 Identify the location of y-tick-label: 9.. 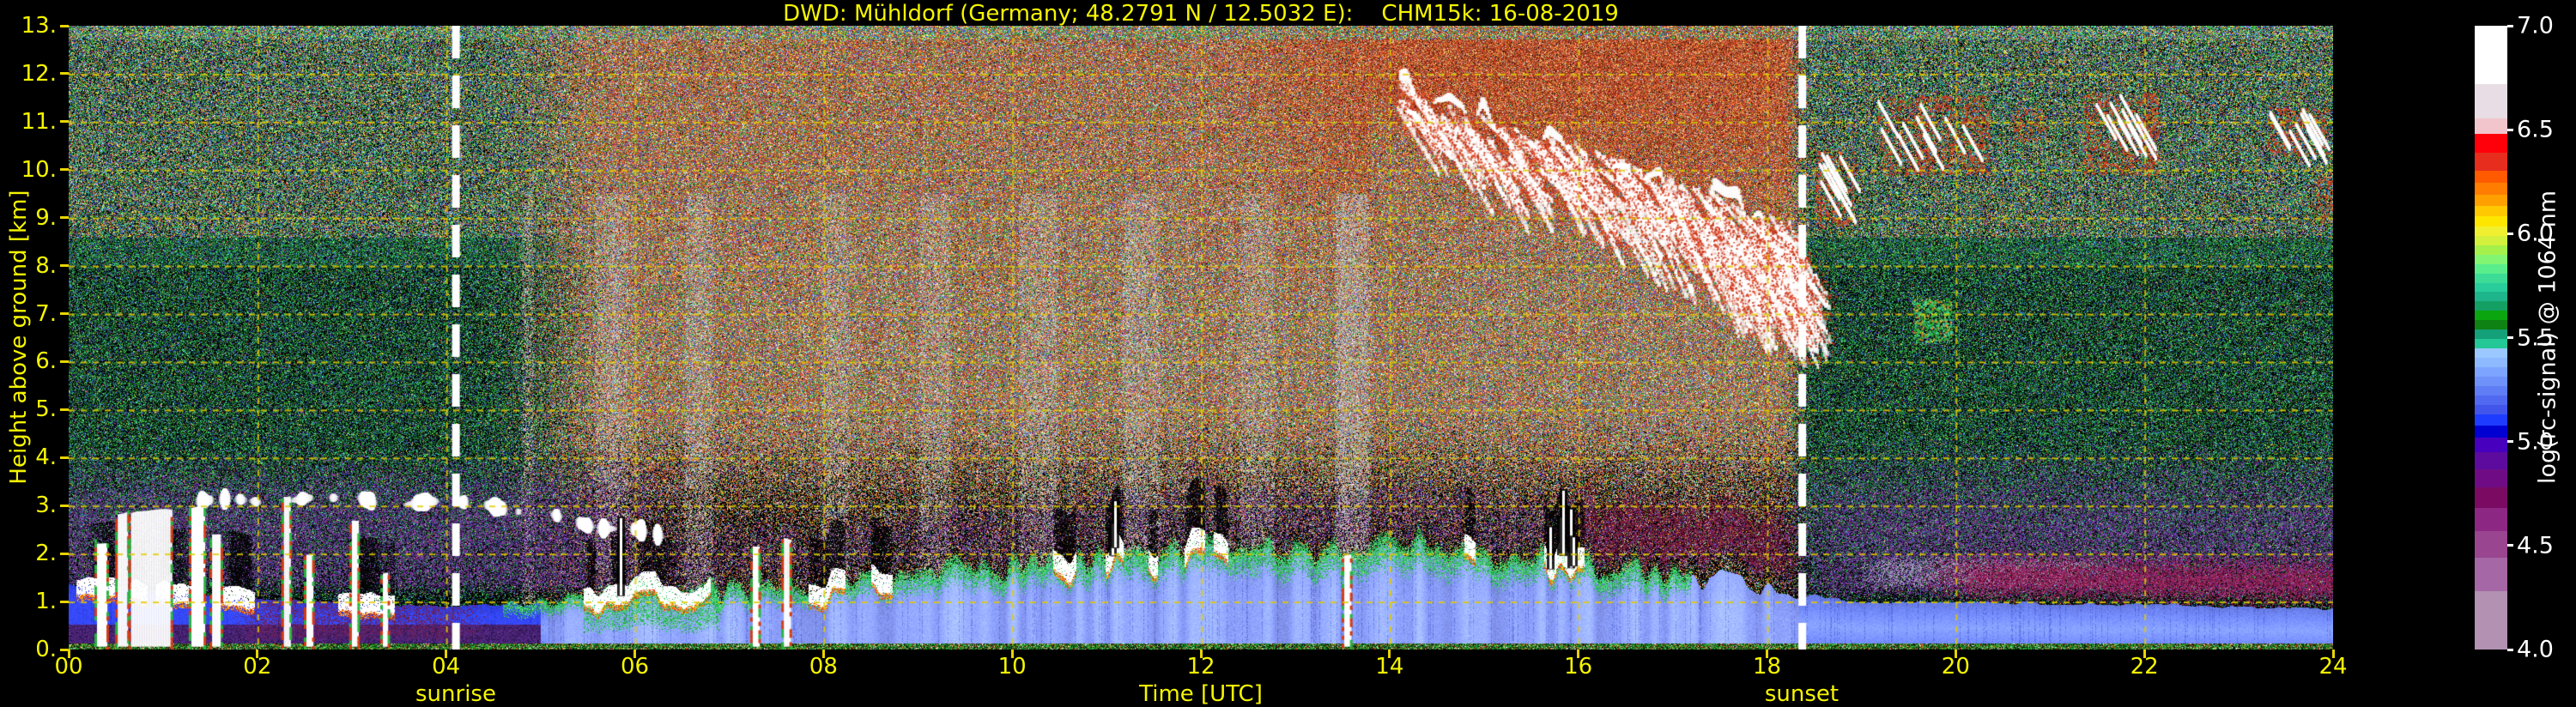
(46, 217).